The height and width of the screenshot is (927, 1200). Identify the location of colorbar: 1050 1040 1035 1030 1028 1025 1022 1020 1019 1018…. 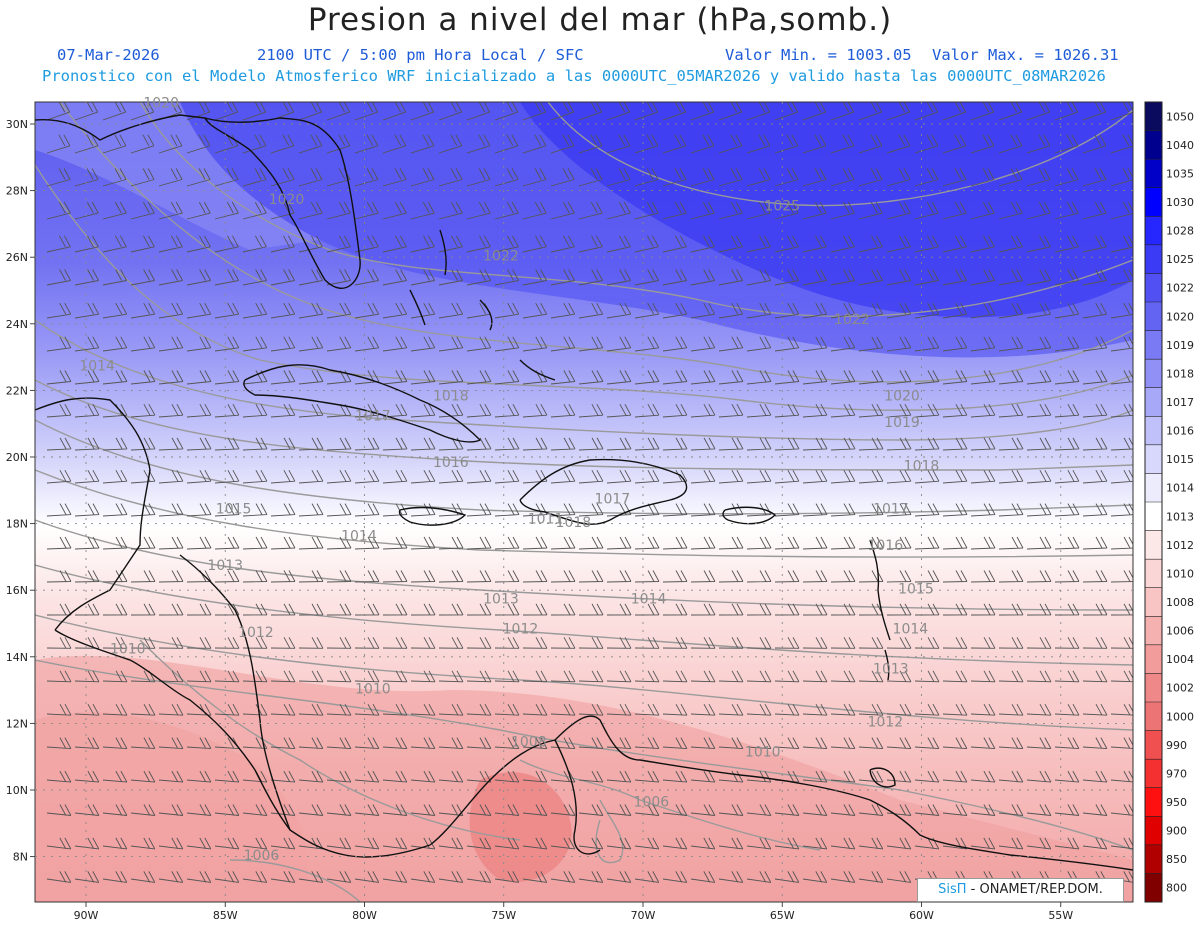
(1169, 502).